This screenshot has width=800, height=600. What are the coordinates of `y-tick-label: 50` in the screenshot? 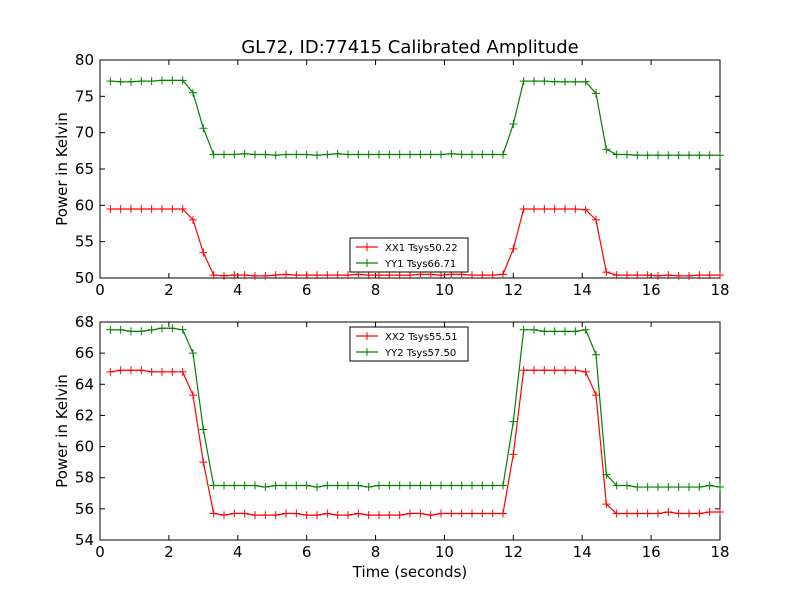 It's located at (84, 278).